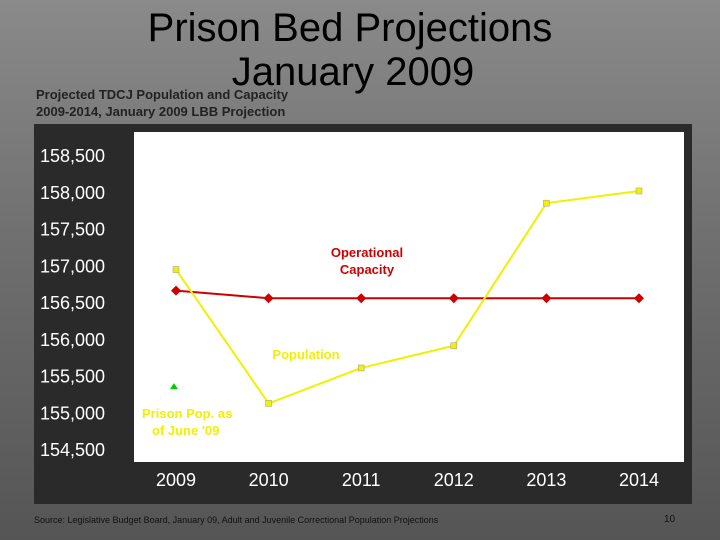  What do you see at coordinates (161, 111) in the screenshot?
I see `subtitle-line-2: 2009-2014, January 2009 LBB Projection` at bounding box center [161, 111].